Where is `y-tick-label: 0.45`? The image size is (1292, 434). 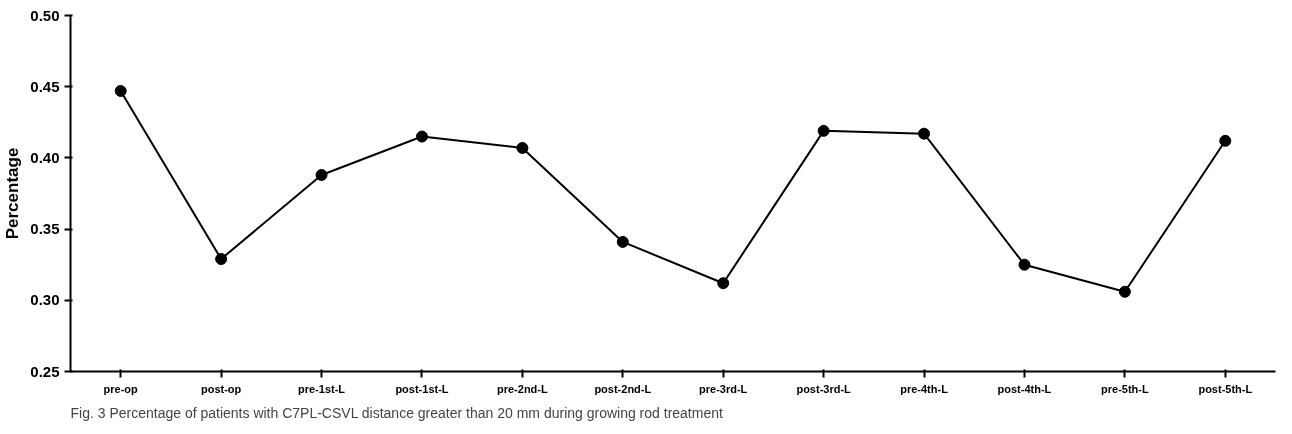
y-tick-label: 0.45 is located at coordinates (45, 86).